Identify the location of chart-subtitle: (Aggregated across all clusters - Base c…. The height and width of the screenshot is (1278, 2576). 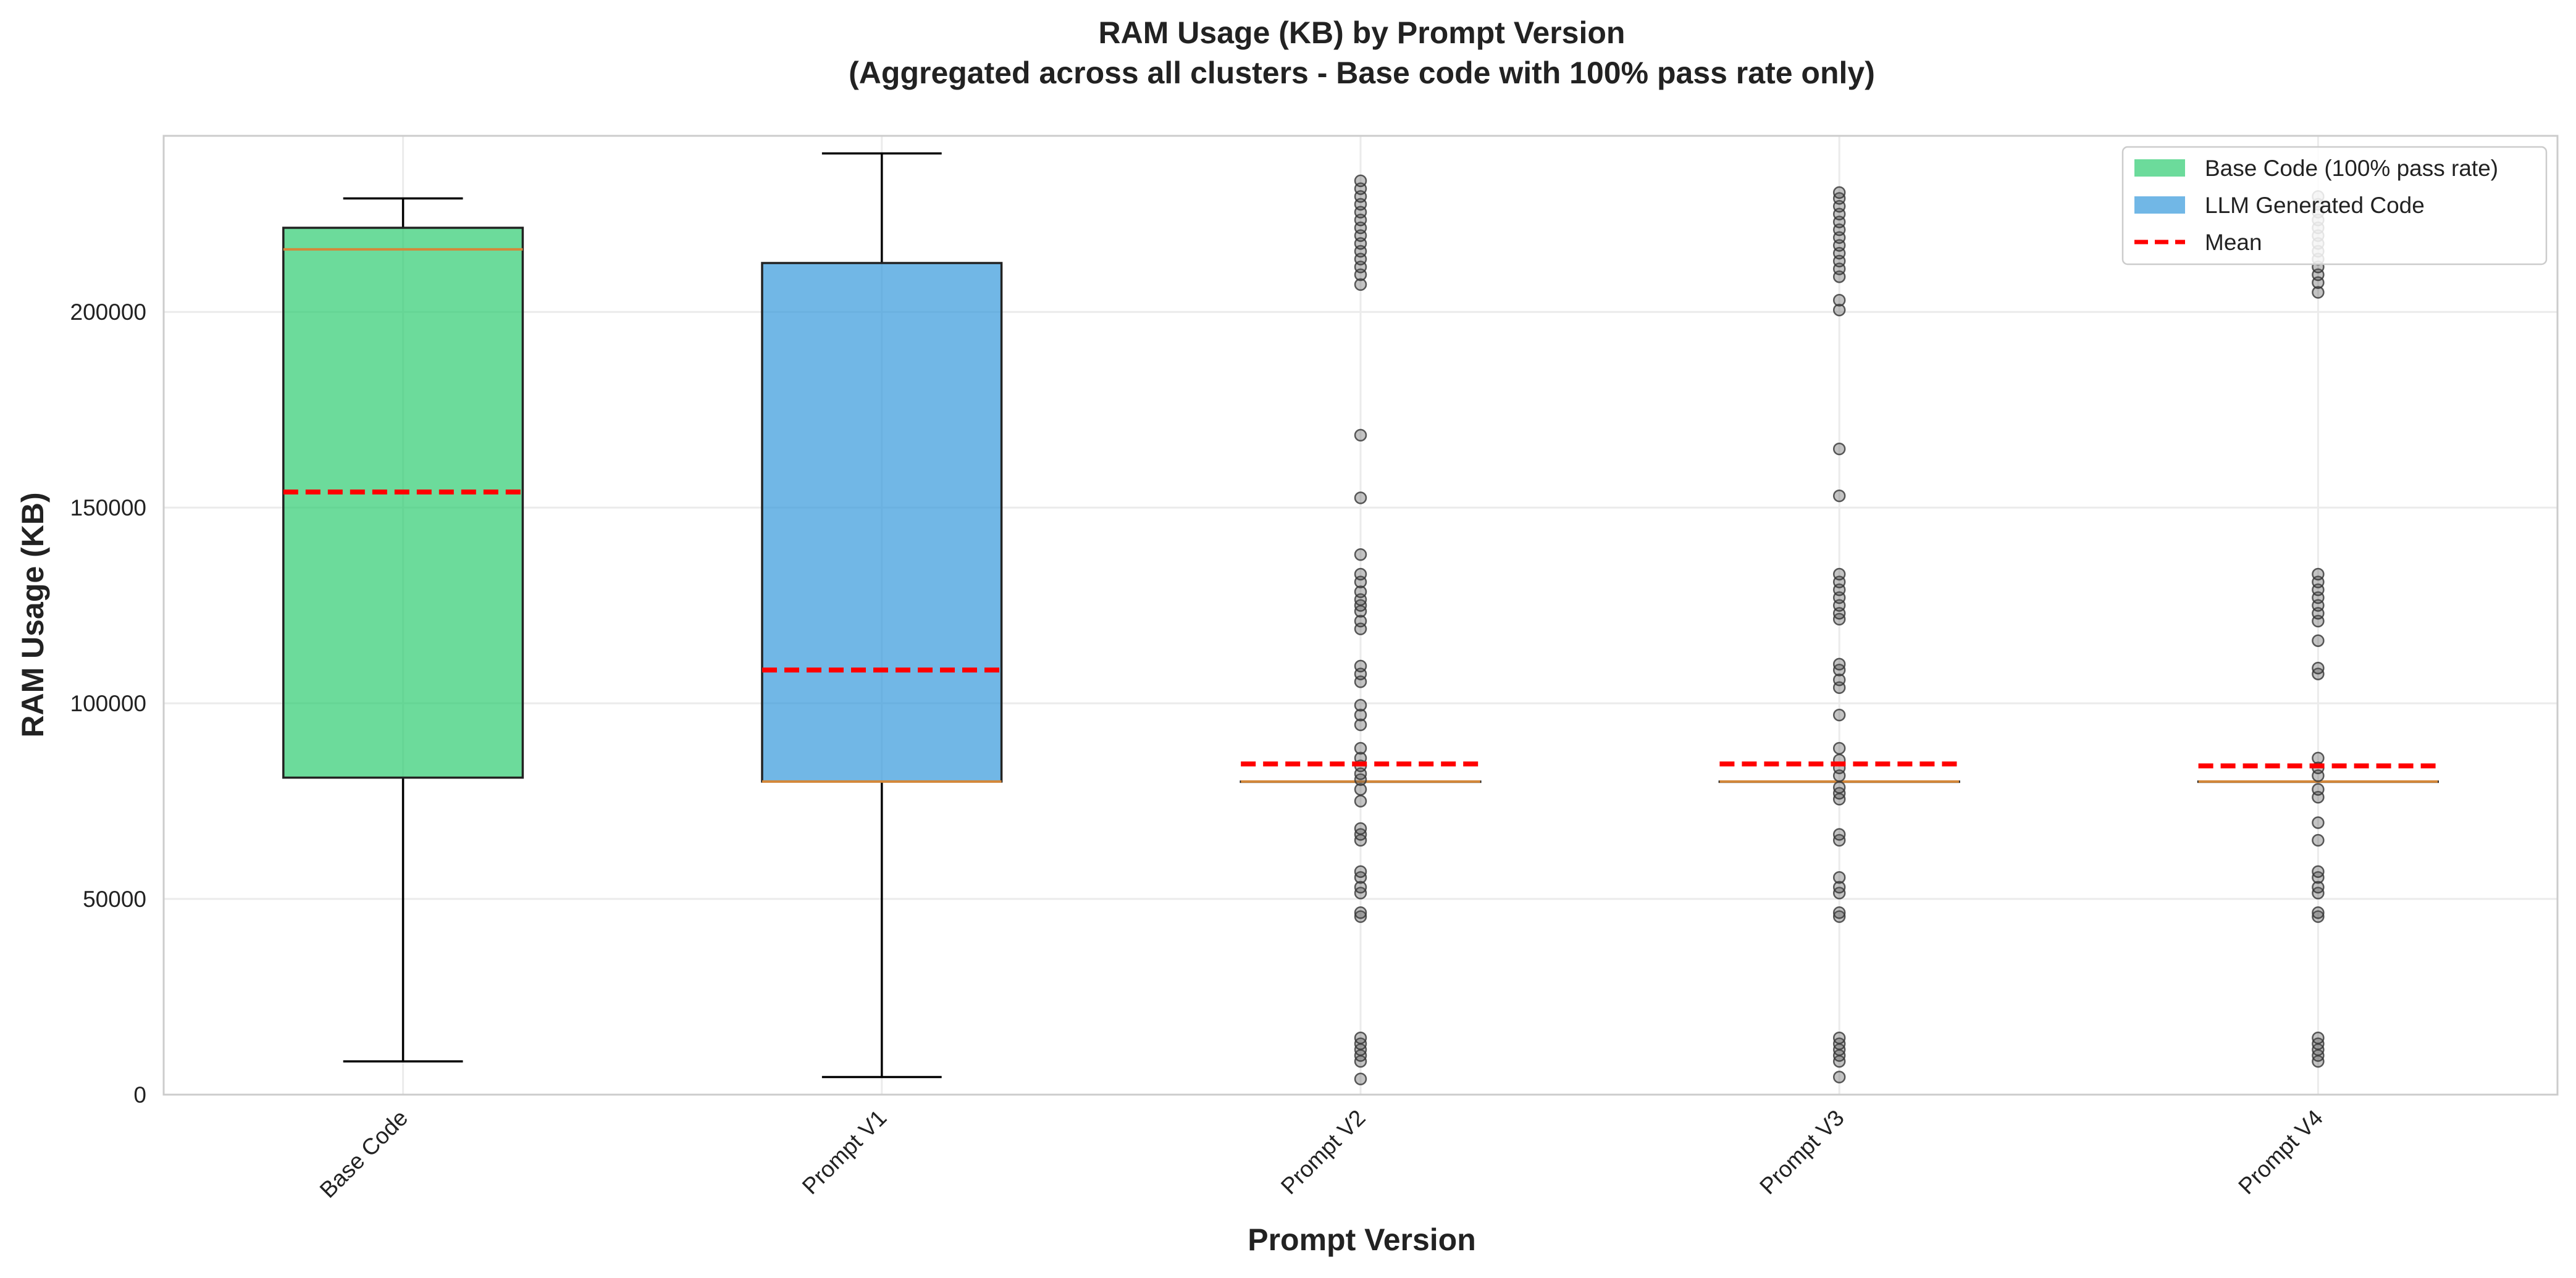
(1362, 73).